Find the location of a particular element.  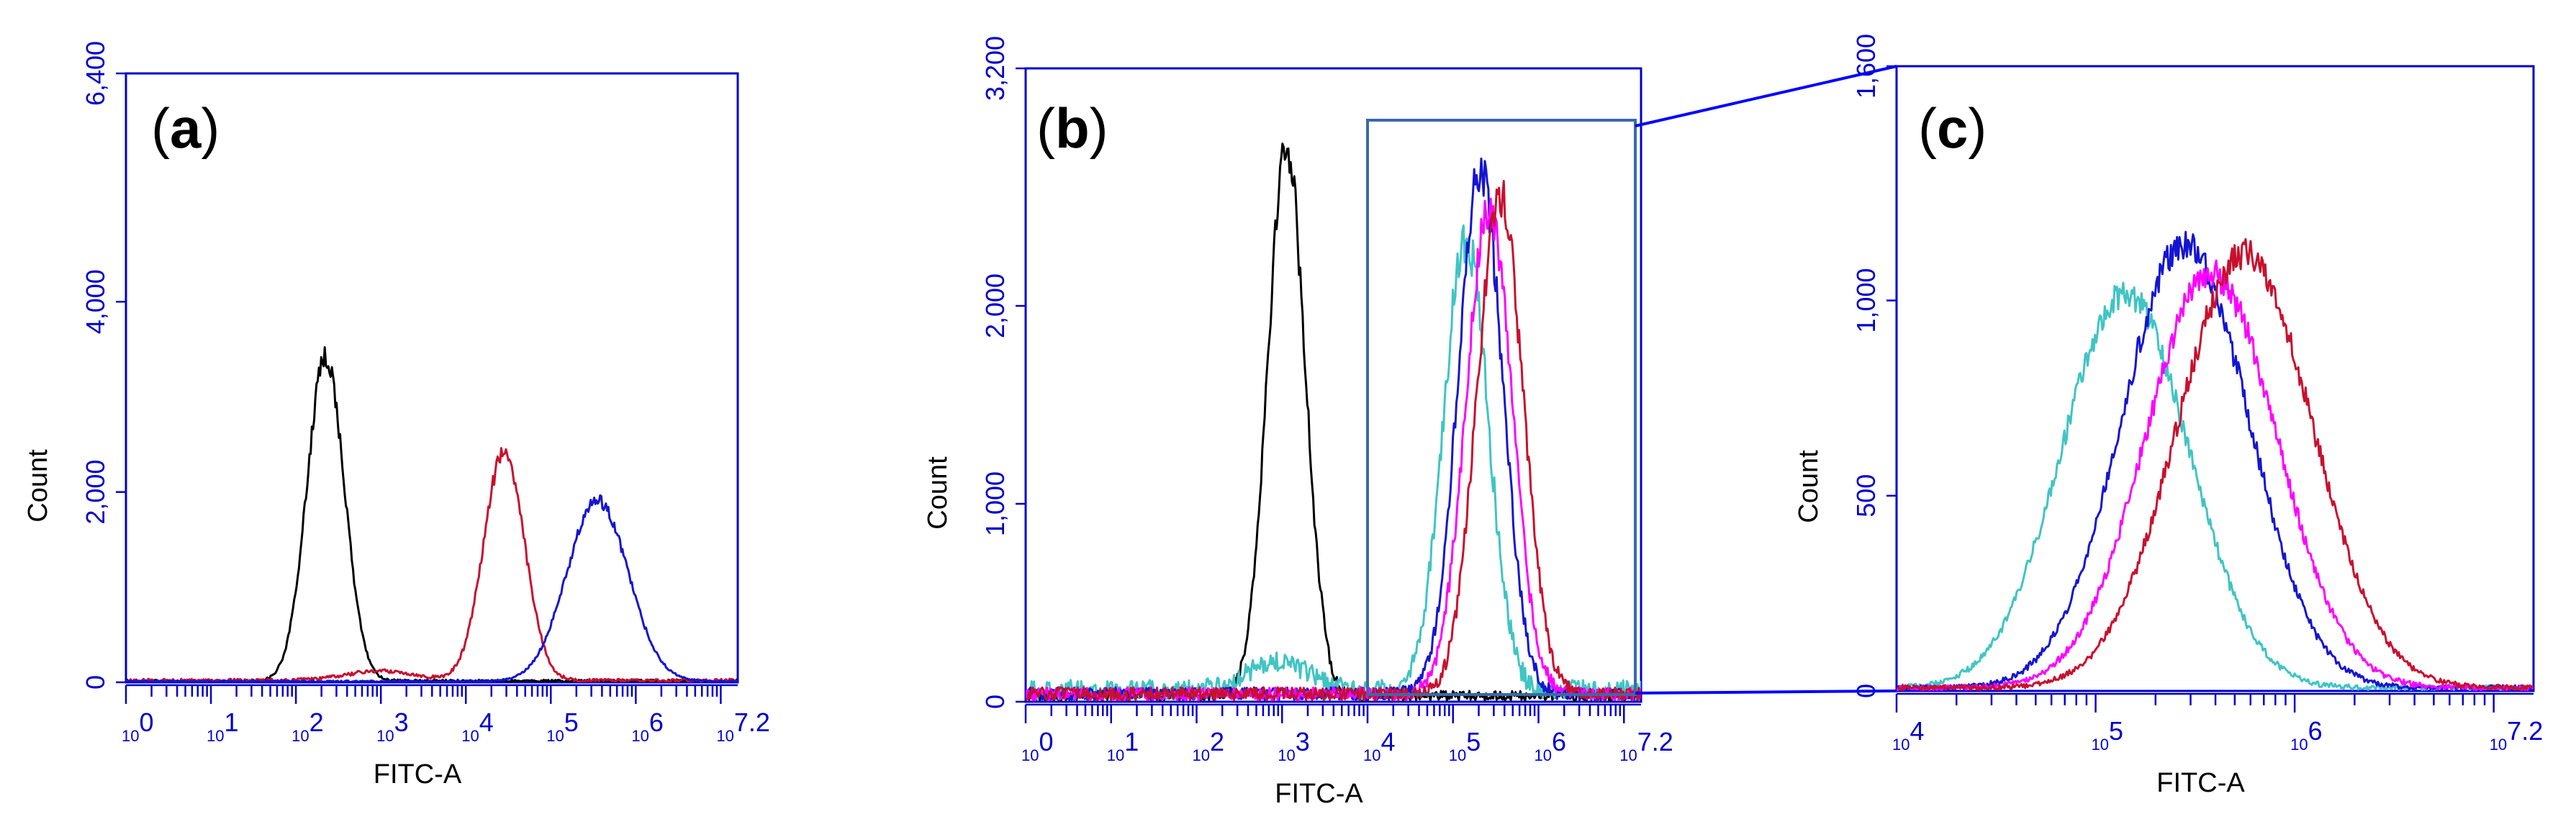

x-tick-label: 10³ is located at coordinates (392, 726).